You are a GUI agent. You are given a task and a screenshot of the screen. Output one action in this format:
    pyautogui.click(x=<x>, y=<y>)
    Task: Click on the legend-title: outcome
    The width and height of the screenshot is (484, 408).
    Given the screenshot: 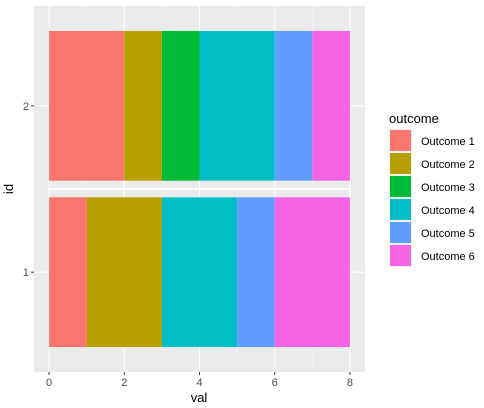 What is the action you would take?
    pyautogui.click(x=414, y=118)
    